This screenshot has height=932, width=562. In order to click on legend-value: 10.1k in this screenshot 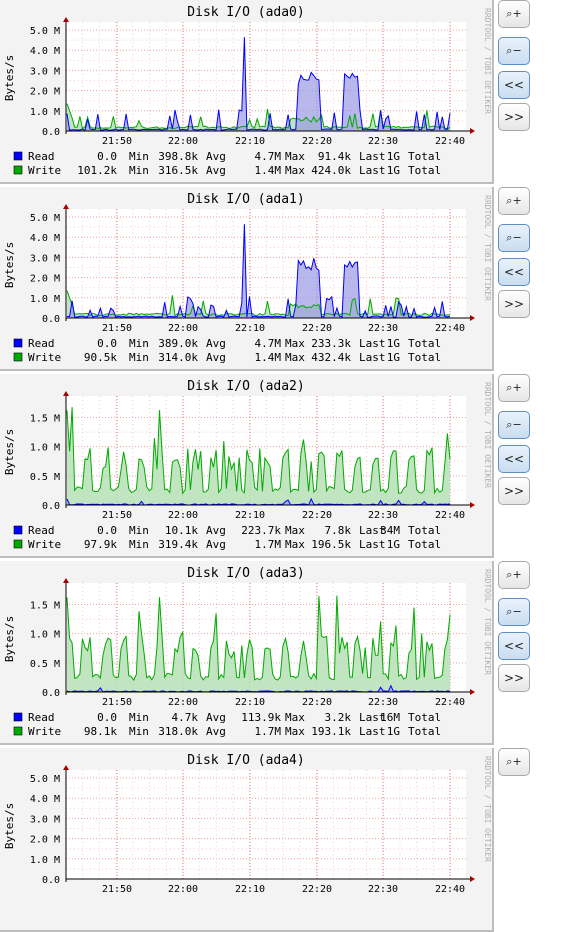, I will do `click(181, 530)`.